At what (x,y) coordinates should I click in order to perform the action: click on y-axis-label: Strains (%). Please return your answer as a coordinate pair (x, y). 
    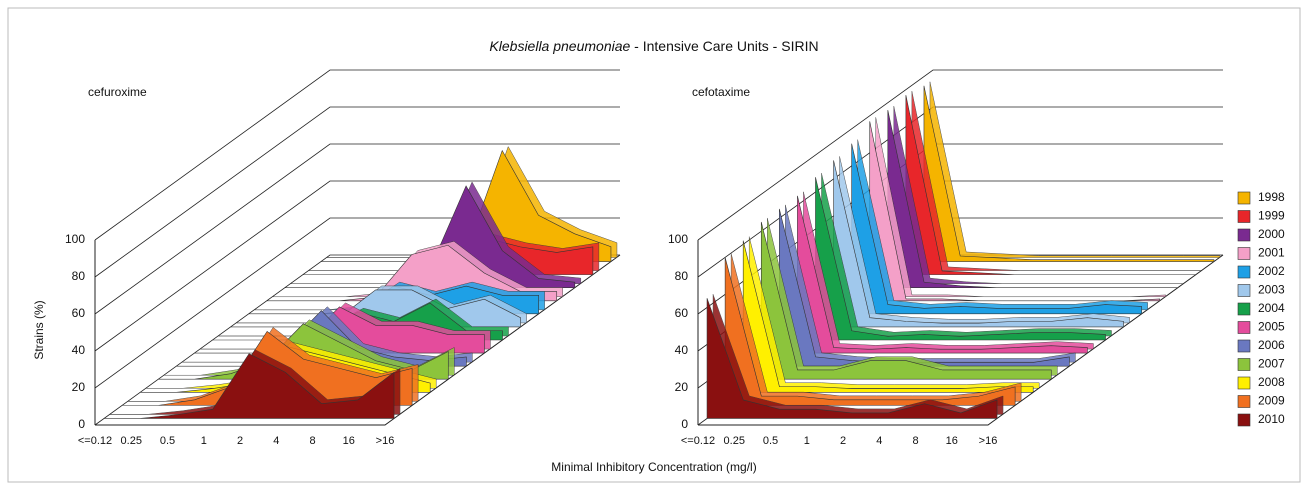
    Looking at the image, I should click on (39, 329).